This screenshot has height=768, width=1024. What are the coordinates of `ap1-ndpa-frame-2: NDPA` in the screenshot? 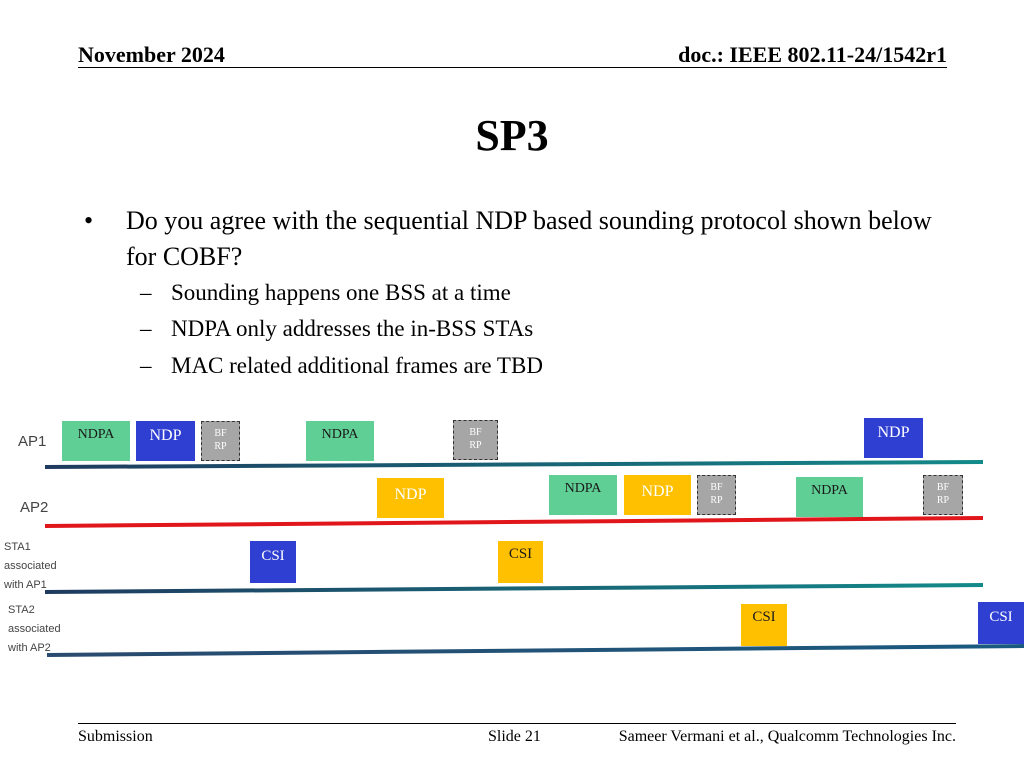 It's located at (340, 441).